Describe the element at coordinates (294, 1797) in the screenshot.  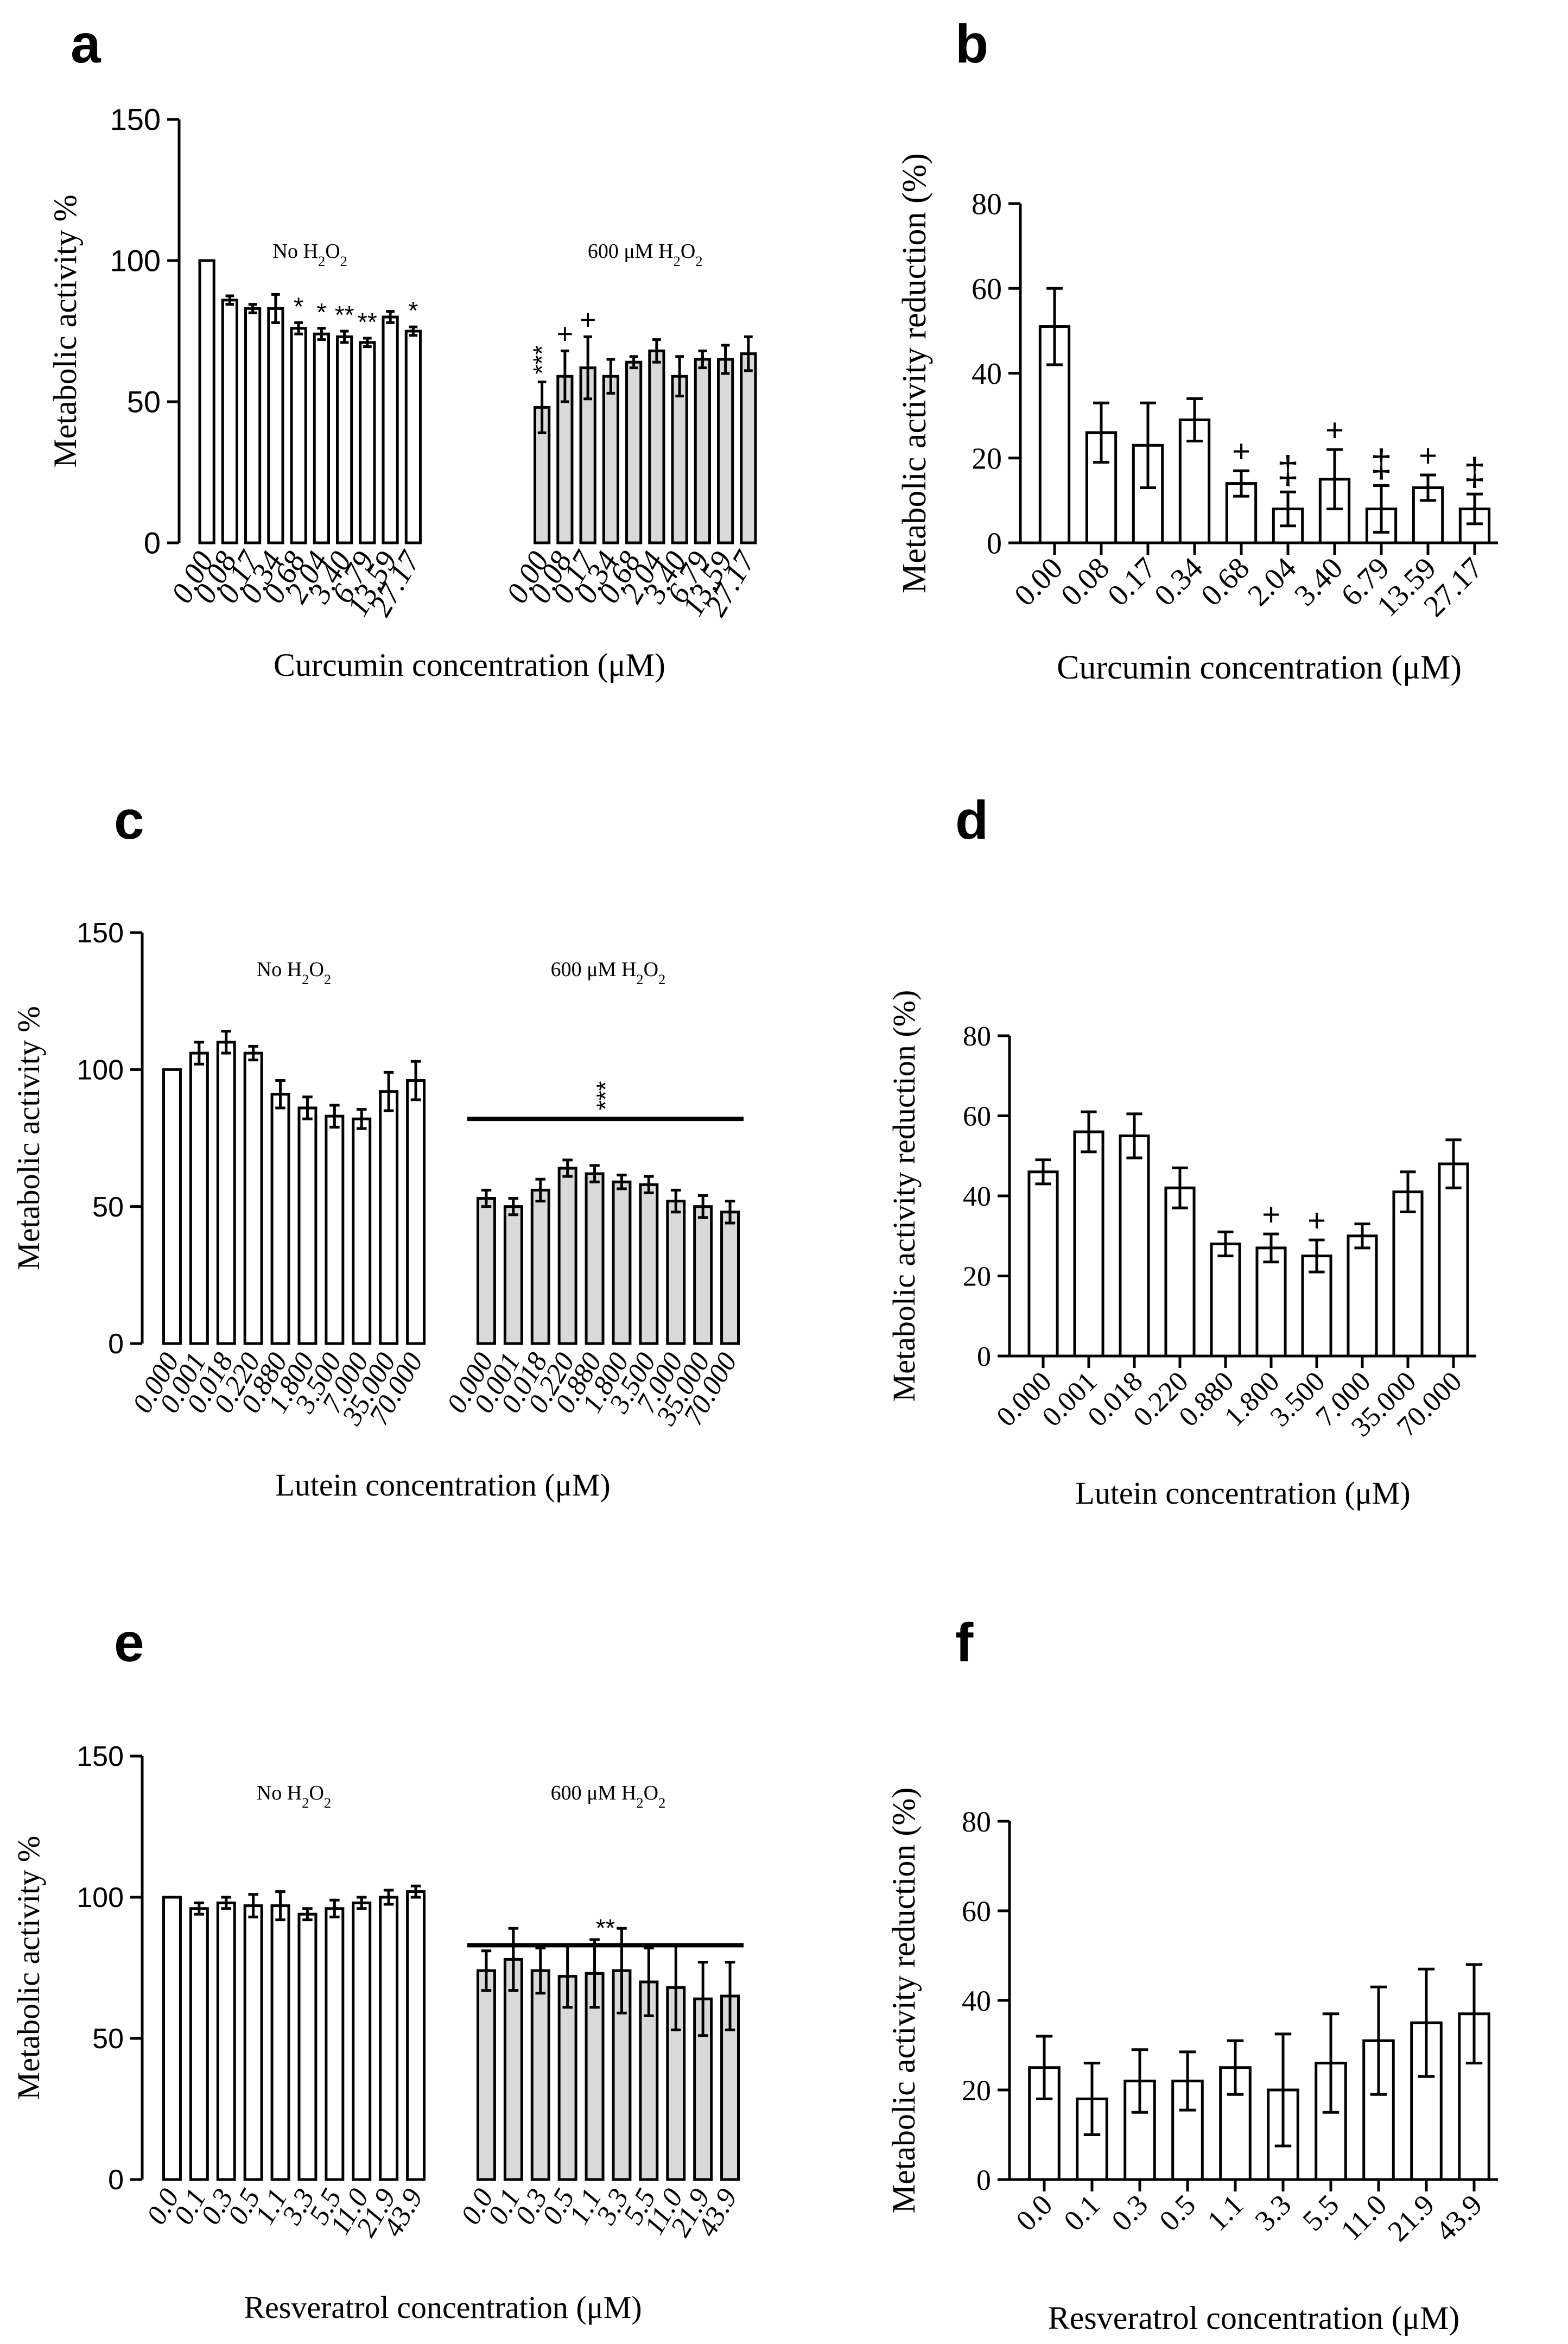
I see `group-label: No H2O2` at that location.